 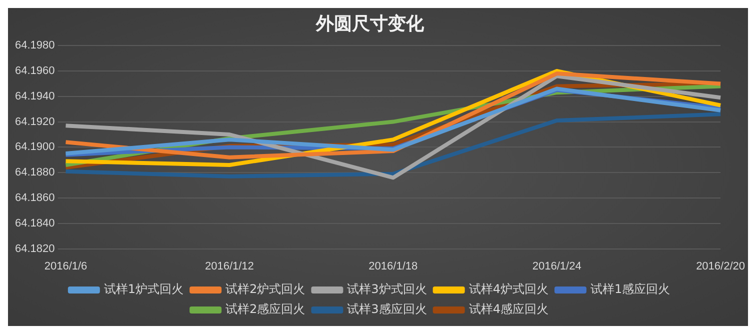 I want to click on x-tick-label: 2016/2/20, so click(x=720, y=266).